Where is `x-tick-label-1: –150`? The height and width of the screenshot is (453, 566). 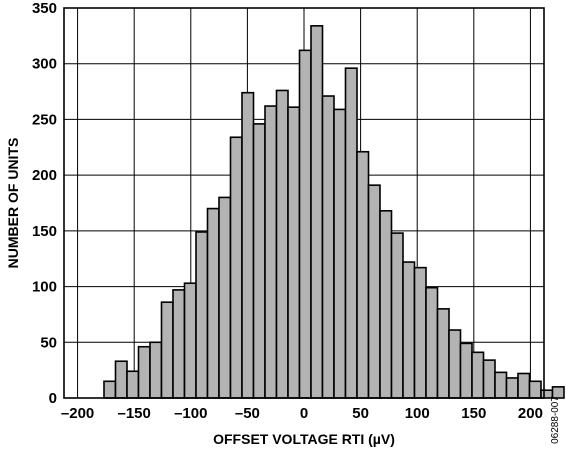 x-tick-label-1: –150 is located at coordinates (134, 413).